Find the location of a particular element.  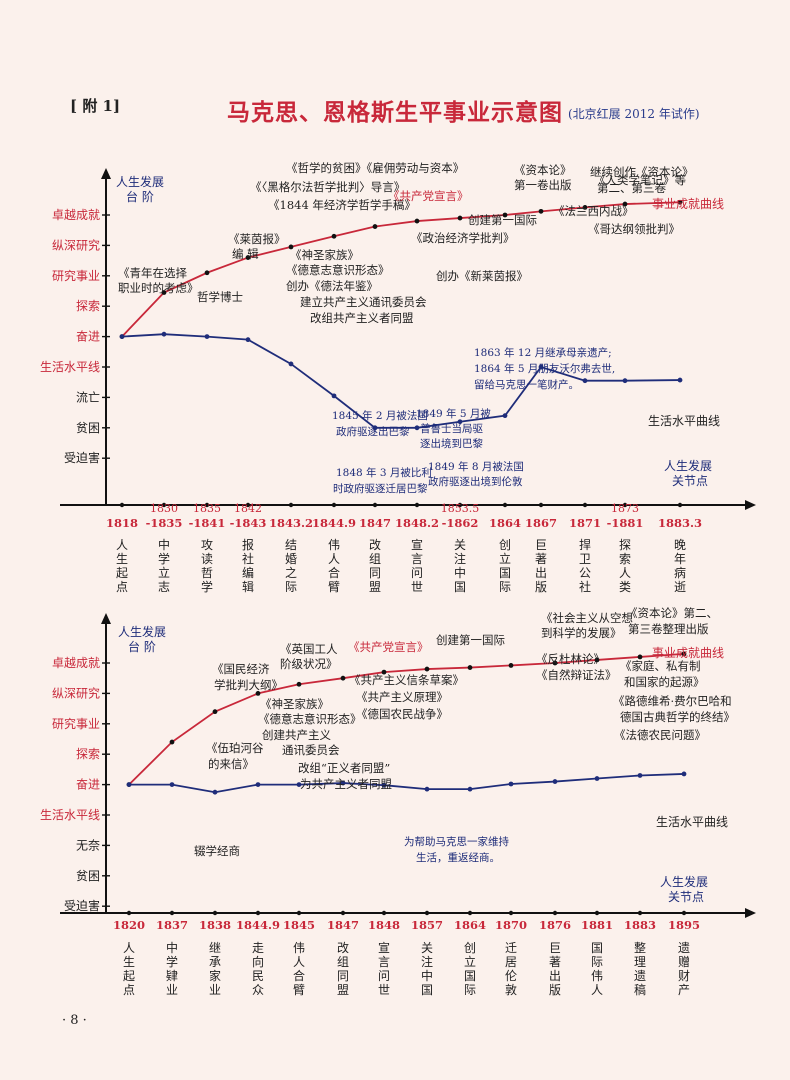

chart1-annotation-29: 1849 年 5 月被 is located at coordinates (453, 413).